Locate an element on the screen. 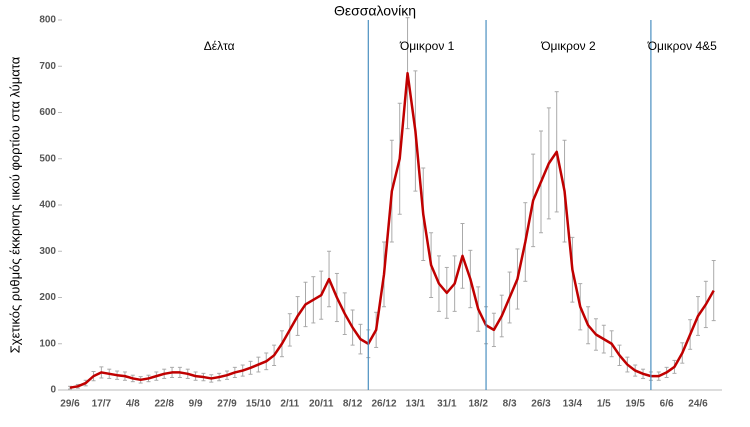 Image resolution: width=750 pixels, height=427 pixels. x-tick-label: 24/6 is located at coordinates (698, 404).